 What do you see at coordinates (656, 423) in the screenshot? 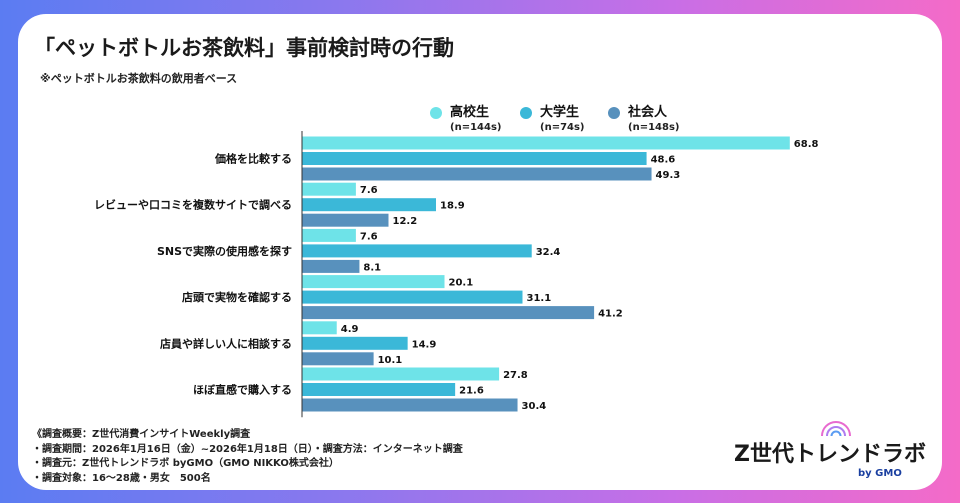
I see `x-tick-label: 50` at bounding box center [656, 423].